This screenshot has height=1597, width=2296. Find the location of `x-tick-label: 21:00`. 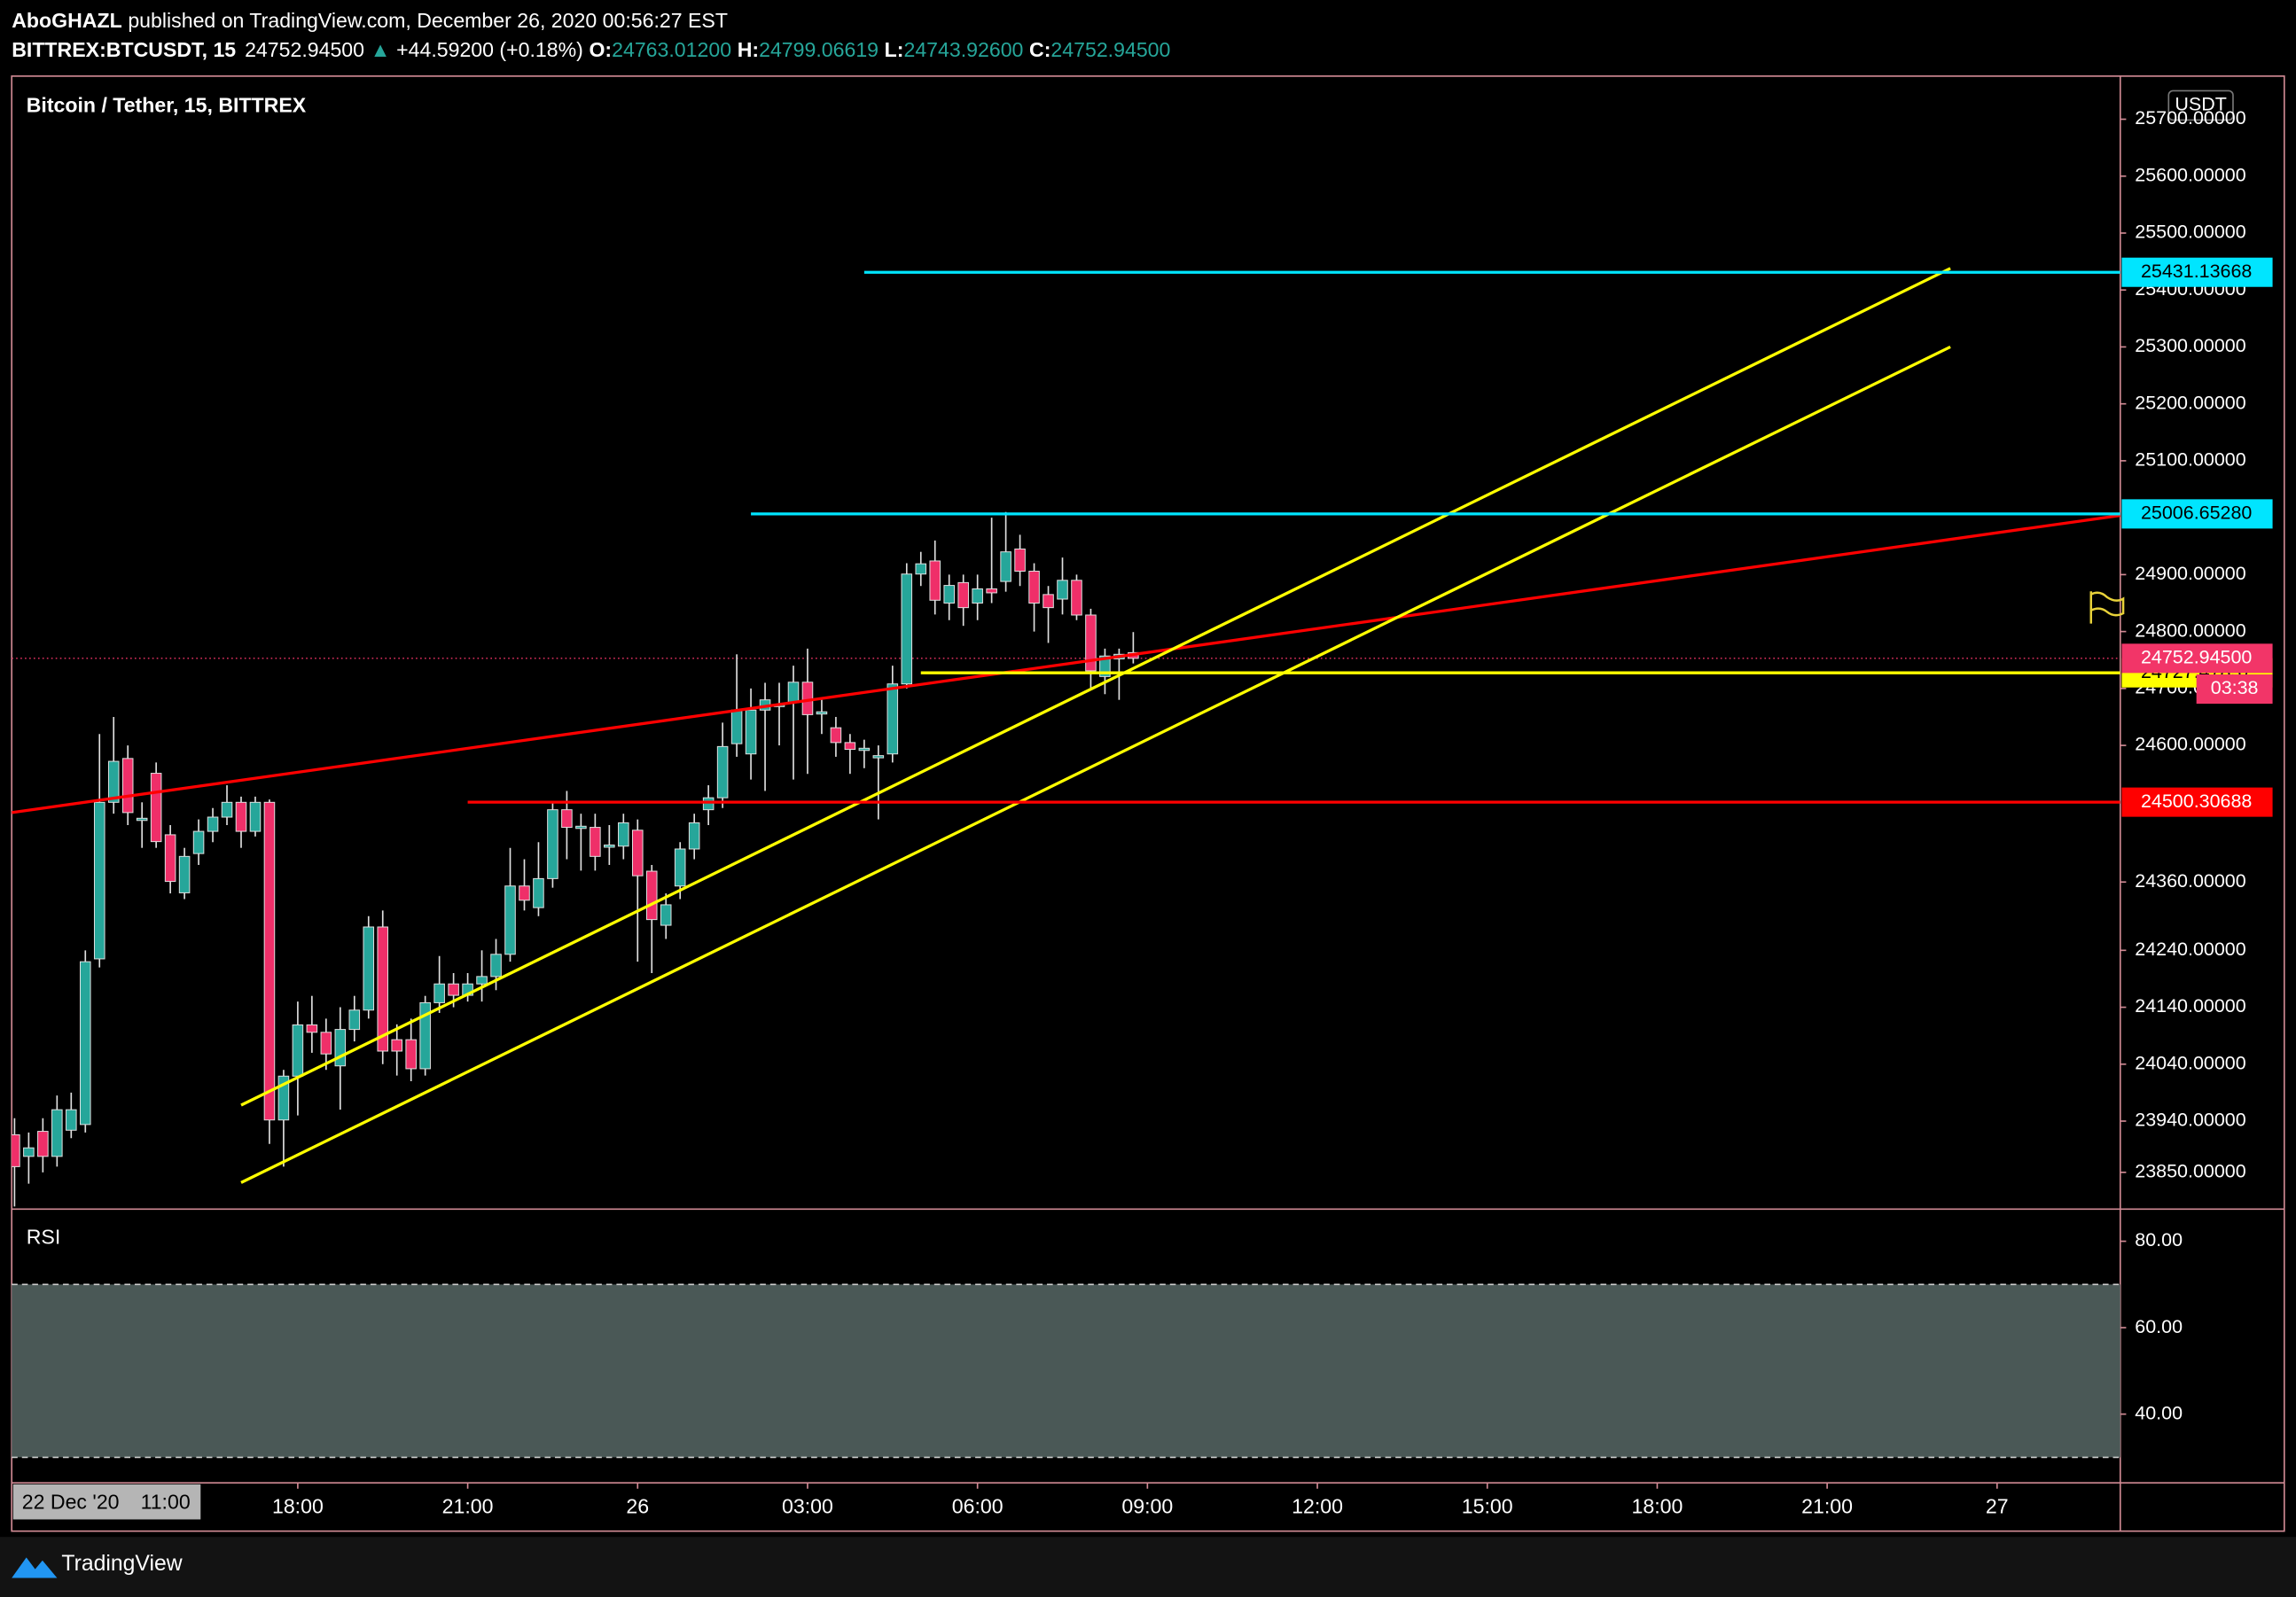

x-tick-label: 21:00 is located at coordinates (468, 1505).